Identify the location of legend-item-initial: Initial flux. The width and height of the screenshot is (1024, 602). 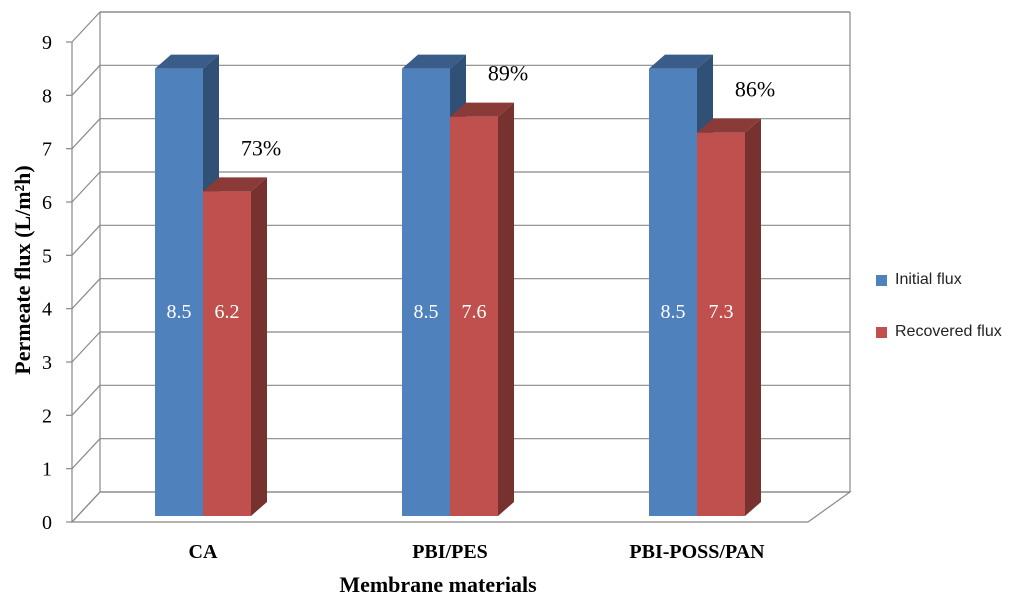
(939, 280).